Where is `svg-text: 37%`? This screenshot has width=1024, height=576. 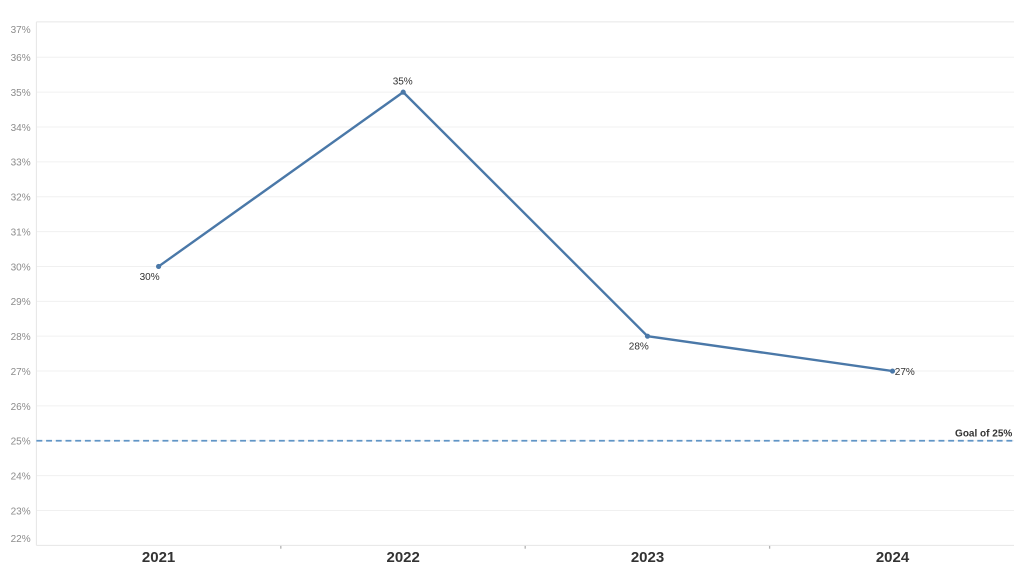
svg-text: 37% is located at coordinates (21, 30).